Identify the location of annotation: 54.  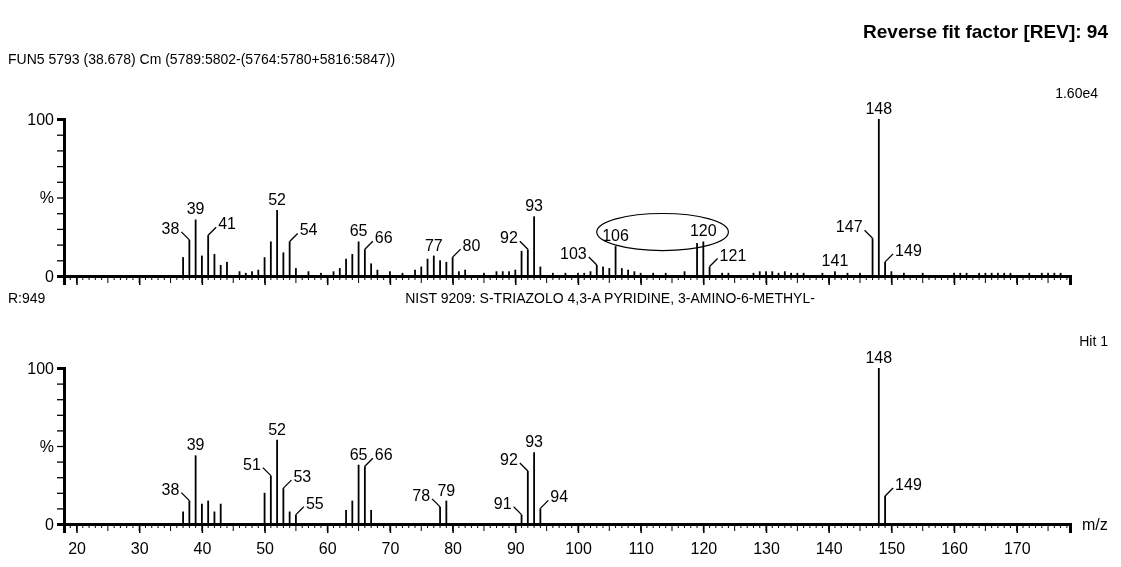
(308, 230).